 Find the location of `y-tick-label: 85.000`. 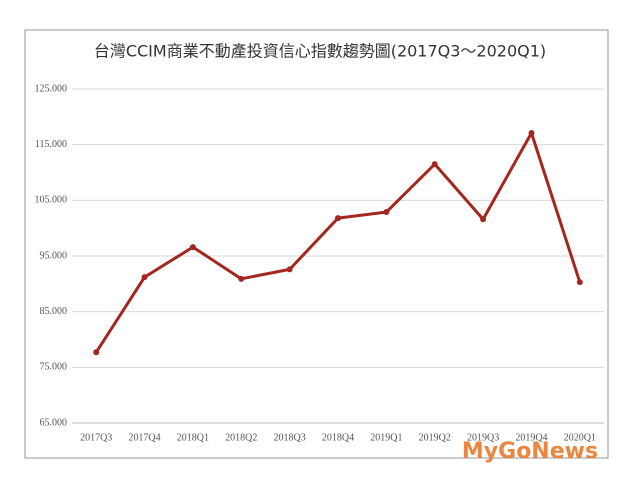

y-tick-label: 85.000 is located at coordinates (54, 311).